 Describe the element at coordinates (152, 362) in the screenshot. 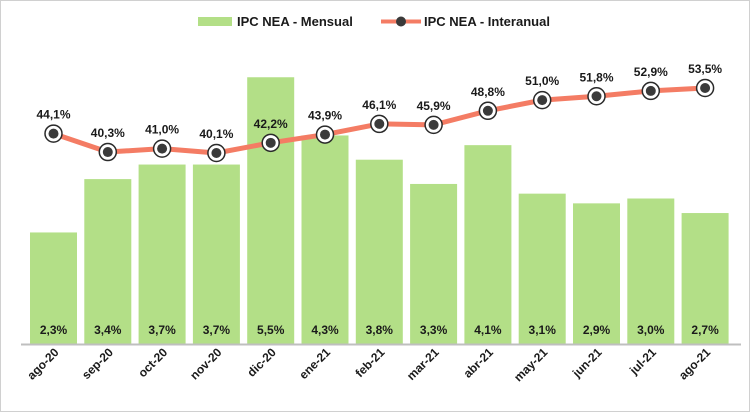

I see `x-tick-label-oct-20: oct-20` at that location.